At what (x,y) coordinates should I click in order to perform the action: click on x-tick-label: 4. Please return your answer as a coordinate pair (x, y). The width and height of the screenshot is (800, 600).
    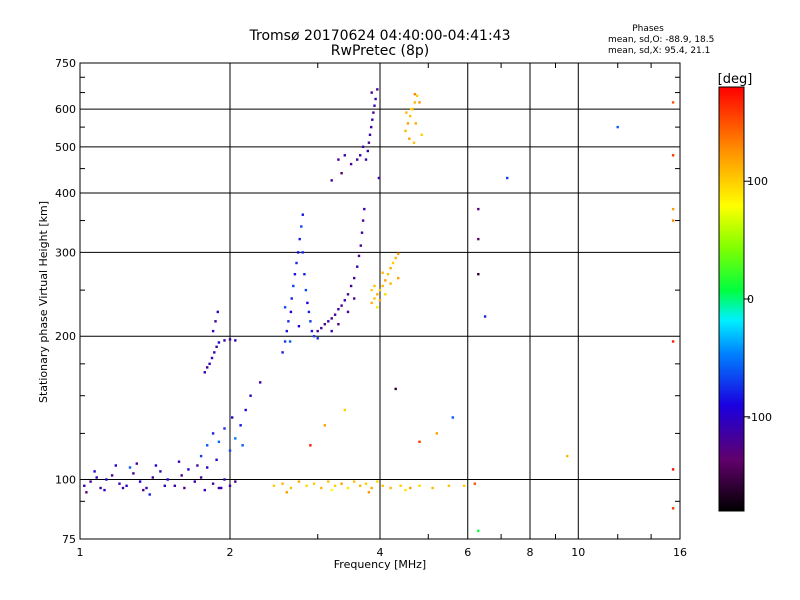
    Looking at the image, I should click on (380, 552).